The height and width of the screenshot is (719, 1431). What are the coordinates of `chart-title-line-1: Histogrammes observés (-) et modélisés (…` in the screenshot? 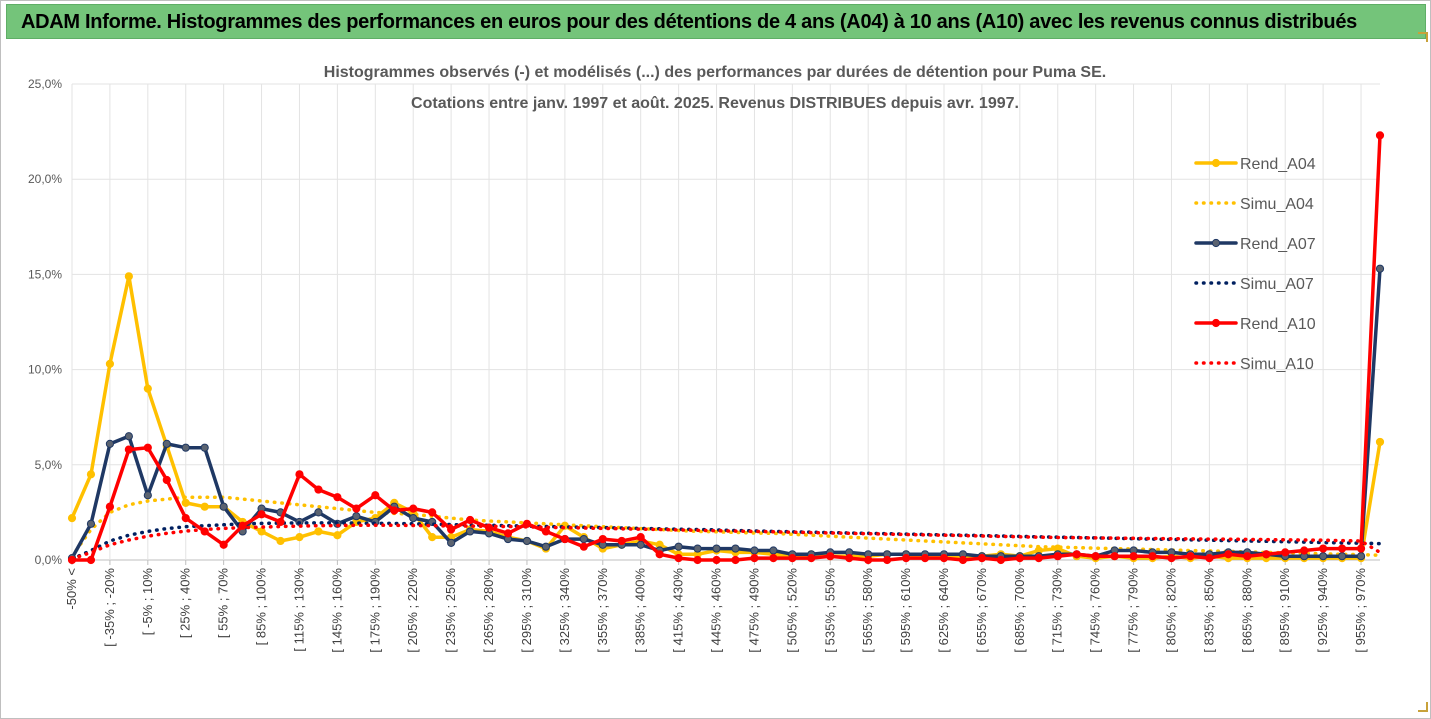 It's located at (715, 72).